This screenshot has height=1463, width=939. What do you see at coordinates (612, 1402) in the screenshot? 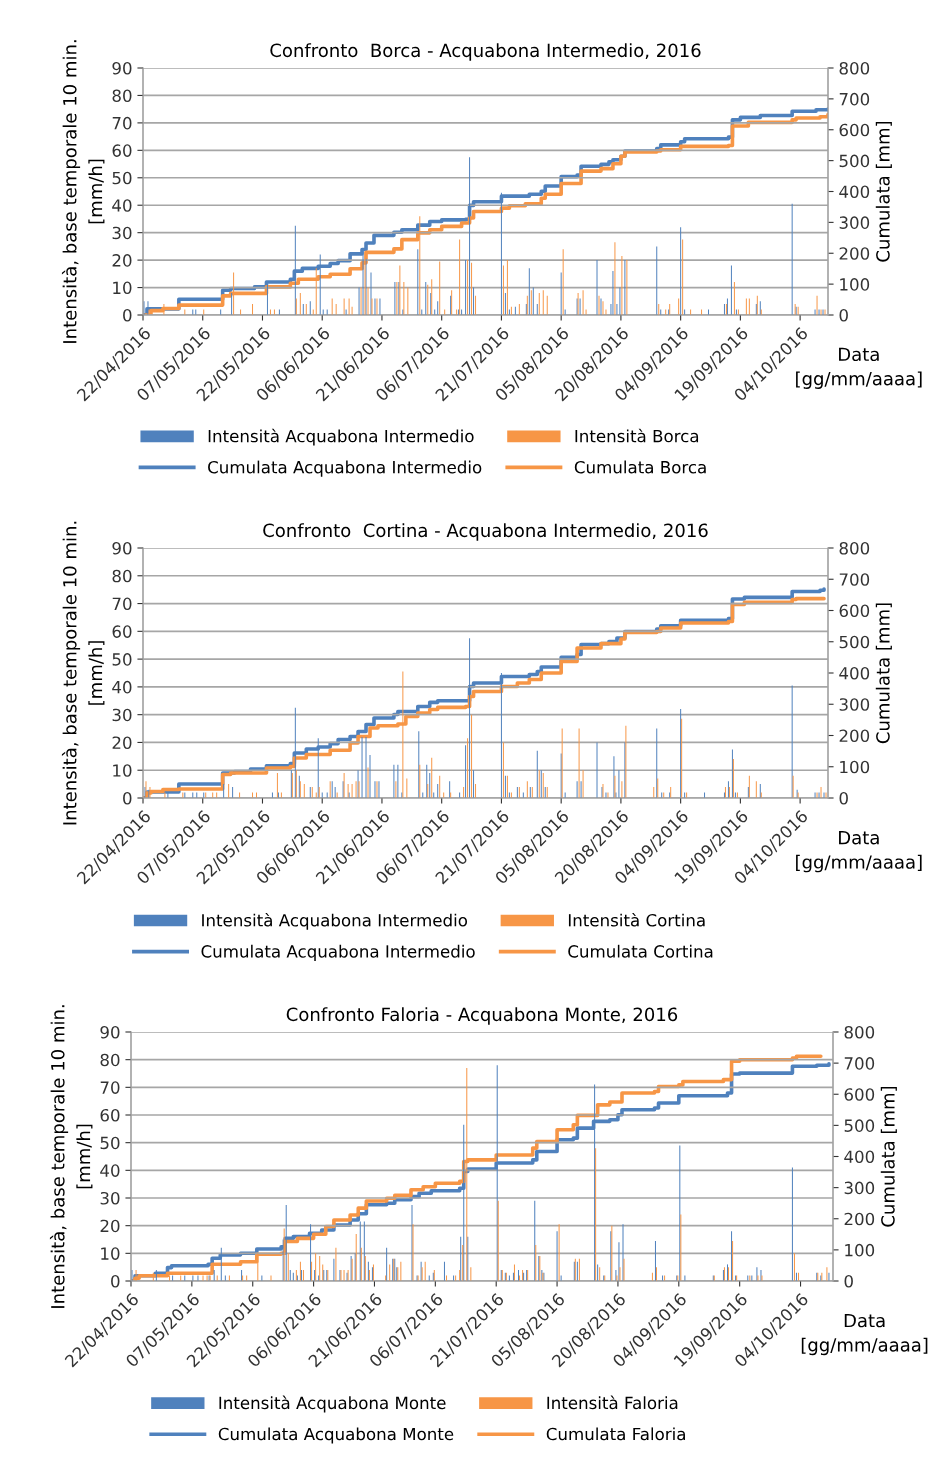
I see `legend-label: Intensità Faloria` at bounding box center [612, 1402].